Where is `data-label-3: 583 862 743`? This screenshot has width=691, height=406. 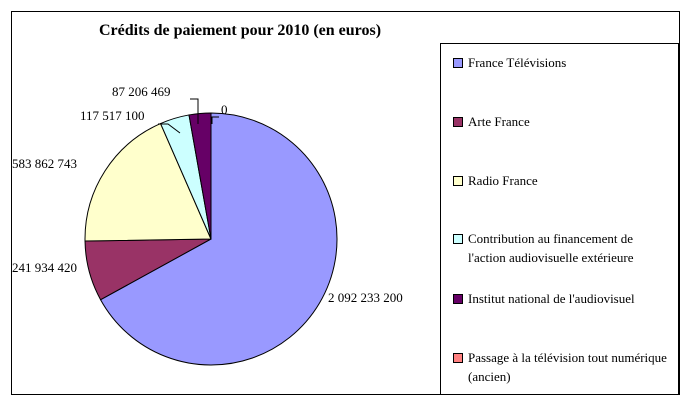 data-label-3: 583 862 743 is located at coordinates (44, 163).